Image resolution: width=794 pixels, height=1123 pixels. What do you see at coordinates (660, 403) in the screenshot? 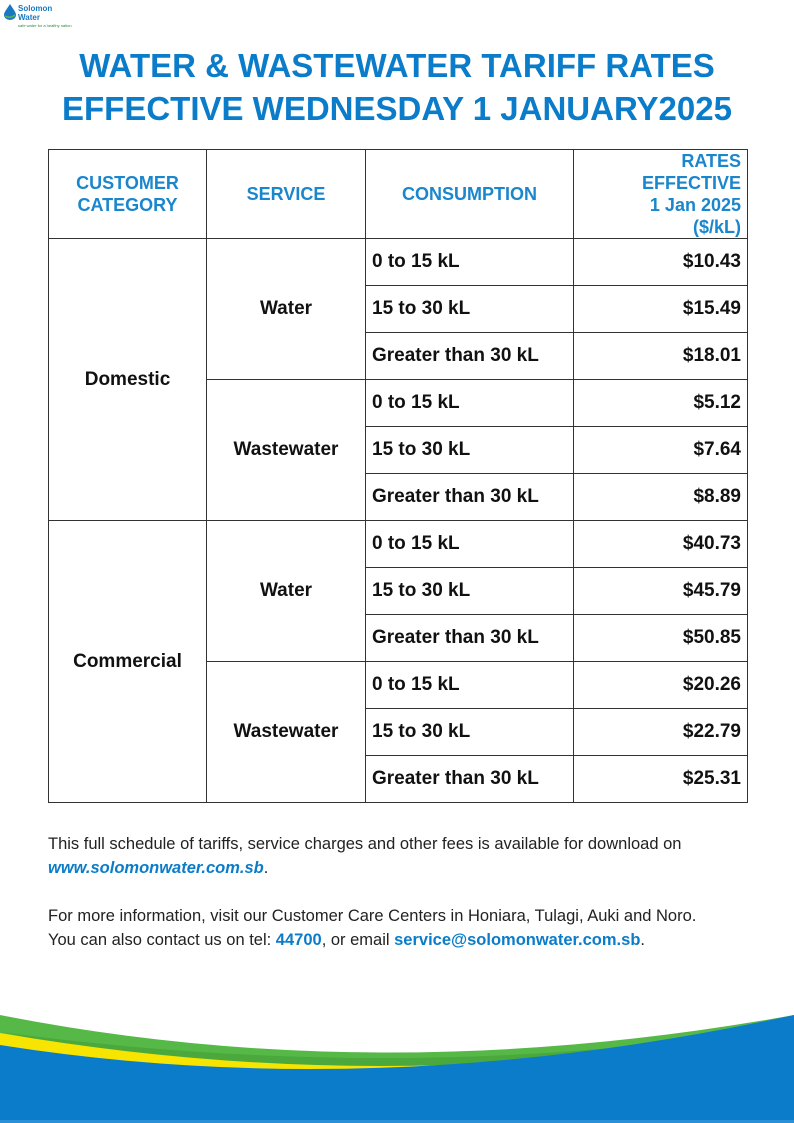
I see `rate-cell: $5.12` at bounding box center [660, 403].